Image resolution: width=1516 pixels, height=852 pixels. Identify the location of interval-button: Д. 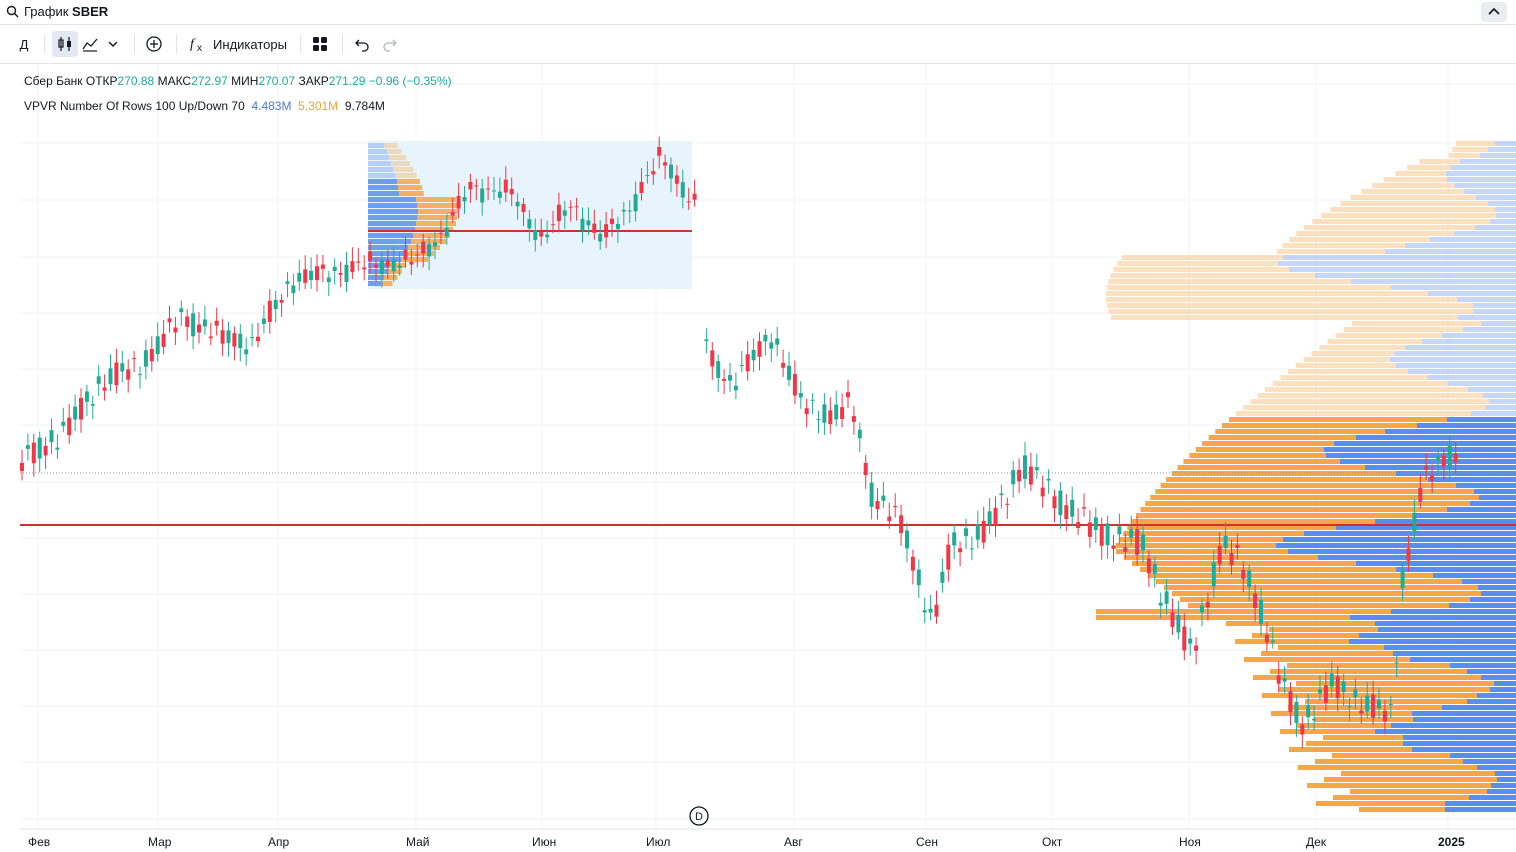
(24, 44).